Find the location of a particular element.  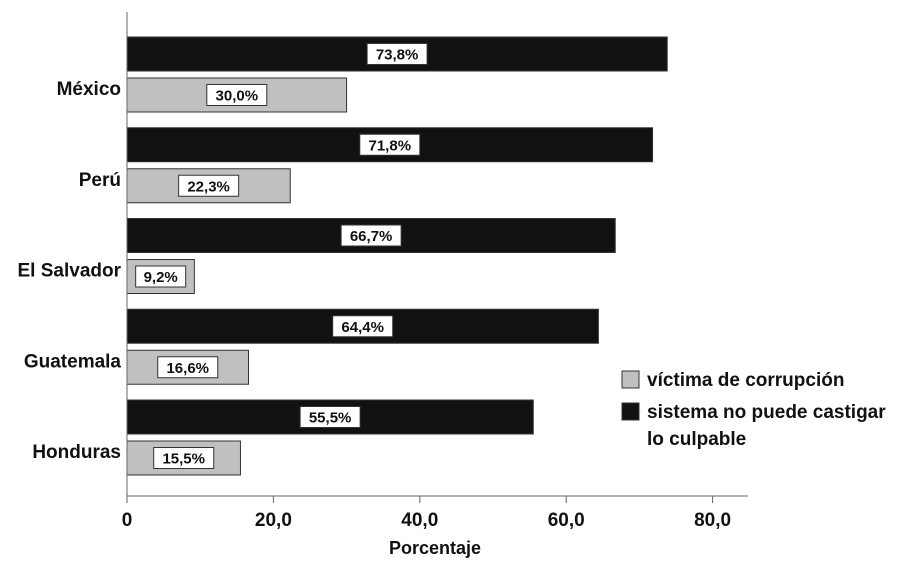

ticks-layer: 0 20,0 40,0 60,0 80,0 is located at coordinates (426, 513).